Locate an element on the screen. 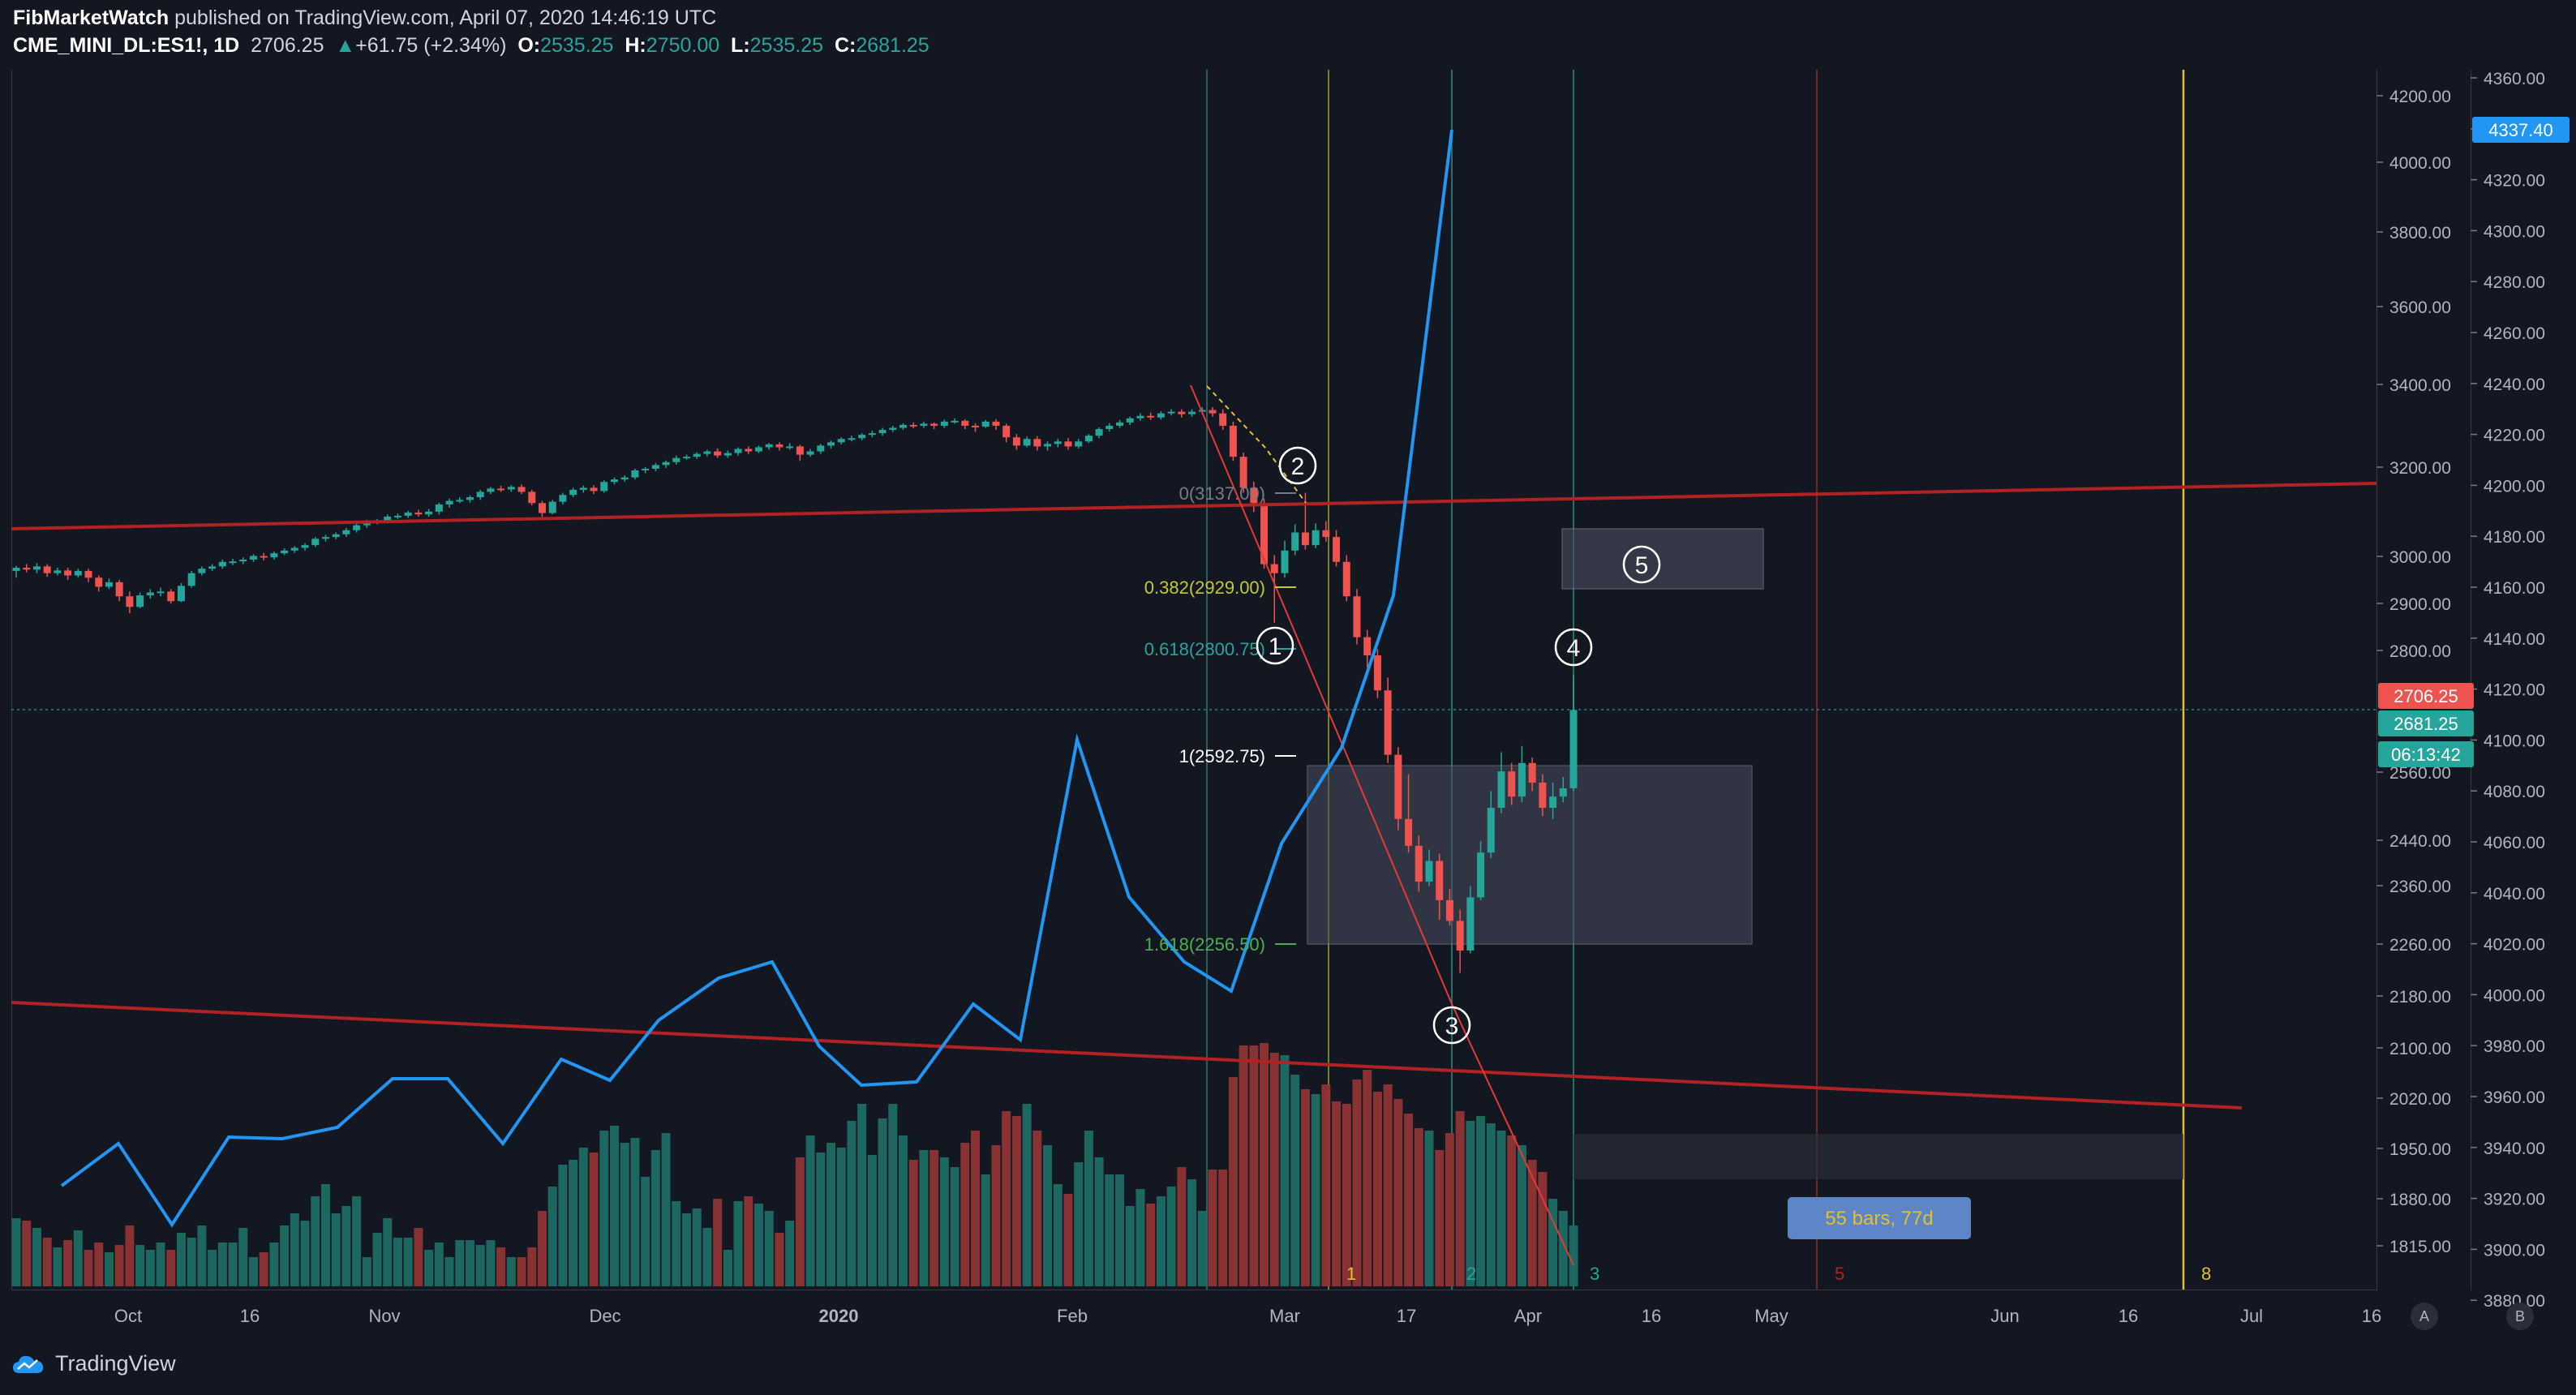  y2-axis-label: 3940.00 is located at coordinates (2514, 1149).